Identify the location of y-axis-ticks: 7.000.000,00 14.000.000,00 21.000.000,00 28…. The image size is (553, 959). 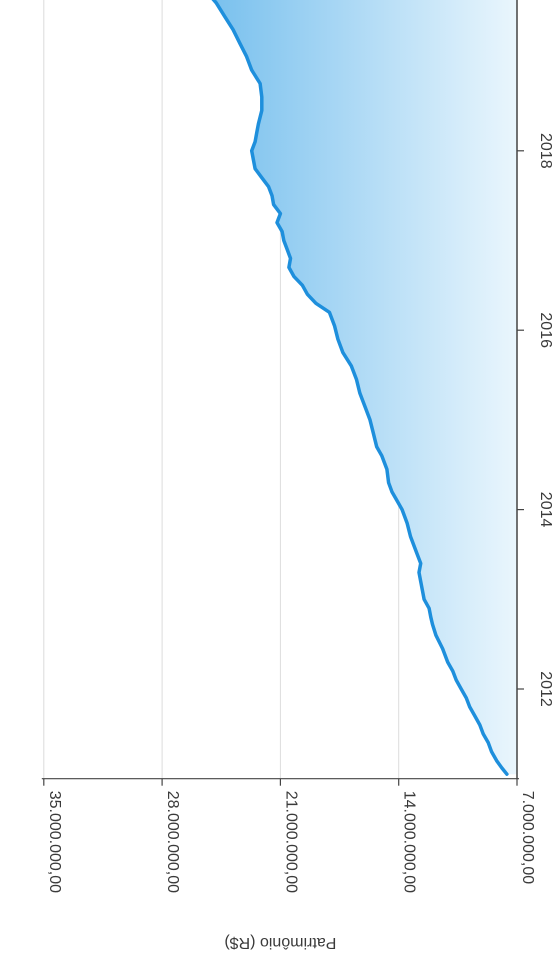
(289, 835).